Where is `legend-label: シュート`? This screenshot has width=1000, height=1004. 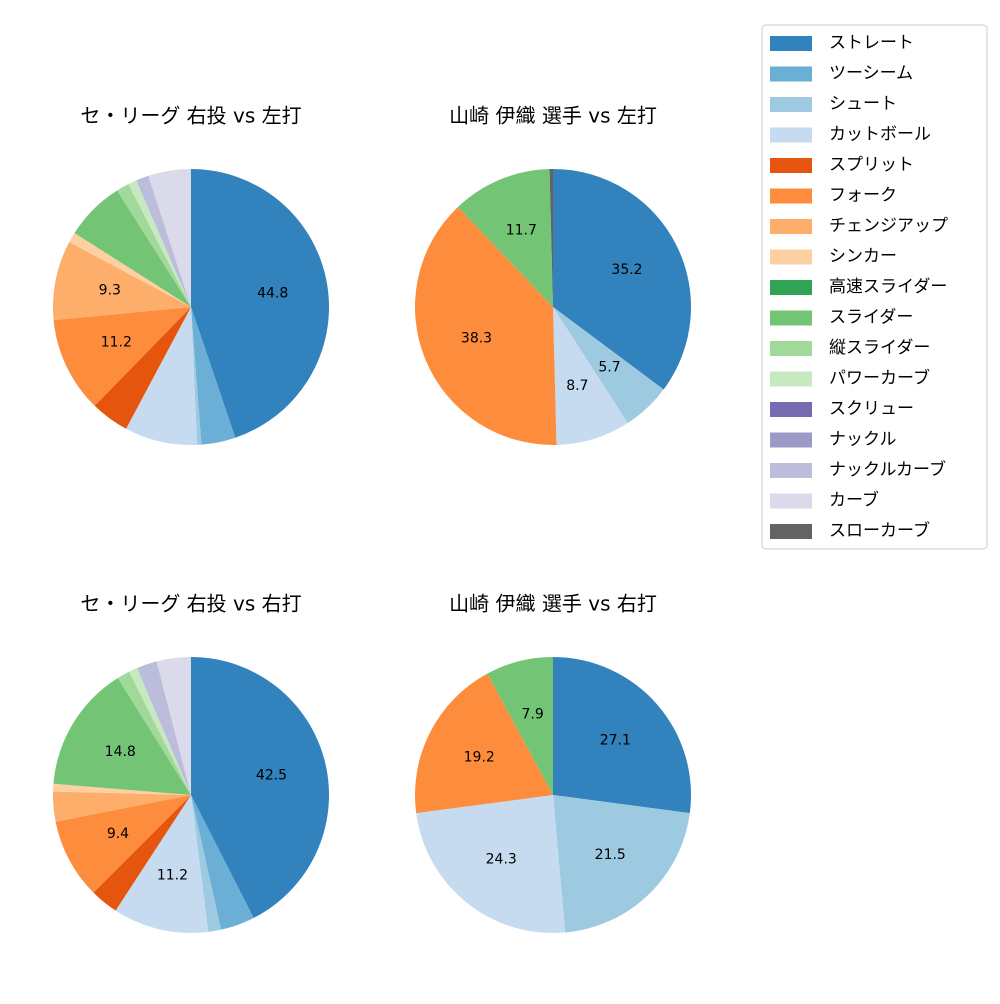 legend-label: シュート is located at coordinates (863, 104).